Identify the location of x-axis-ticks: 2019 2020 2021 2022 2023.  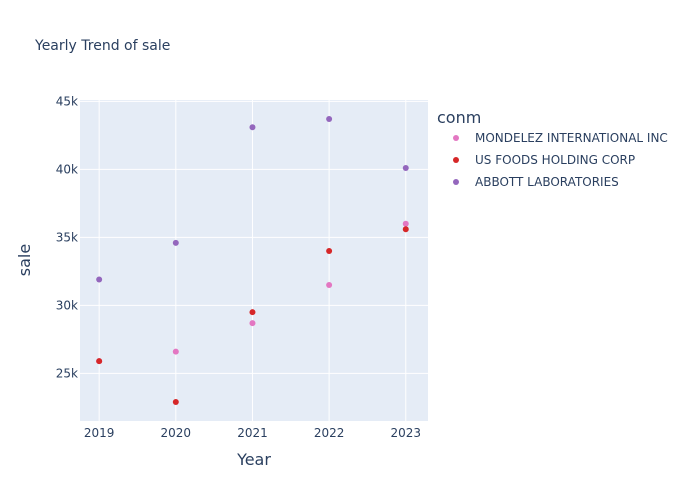
(252, 433).